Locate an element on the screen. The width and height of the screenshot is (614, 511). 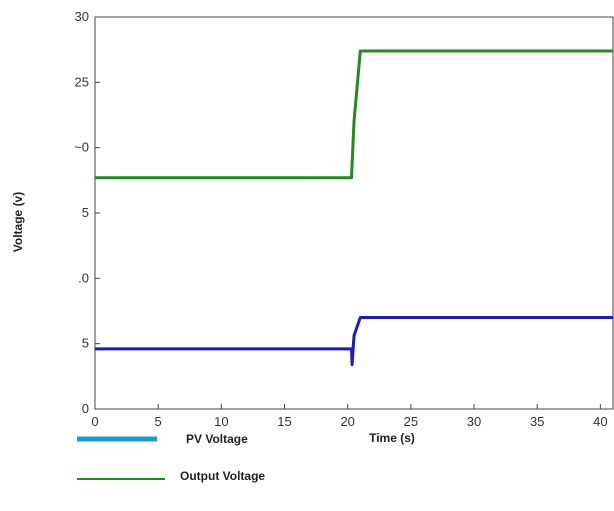
x-tick-label: 30 is located at coordinates (474, 421).